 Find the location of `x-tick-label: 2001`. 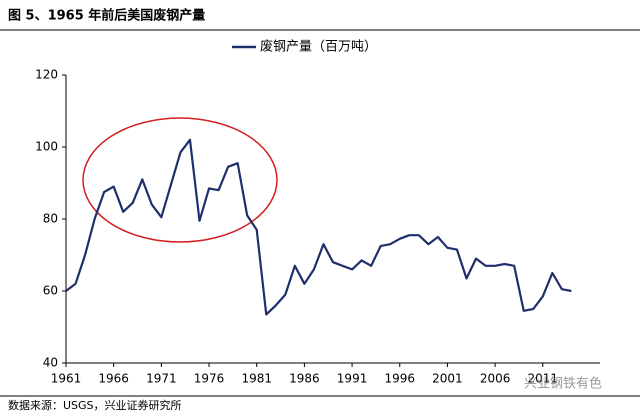

x-tick-label: 2001 is located at coordinates (447, 379).